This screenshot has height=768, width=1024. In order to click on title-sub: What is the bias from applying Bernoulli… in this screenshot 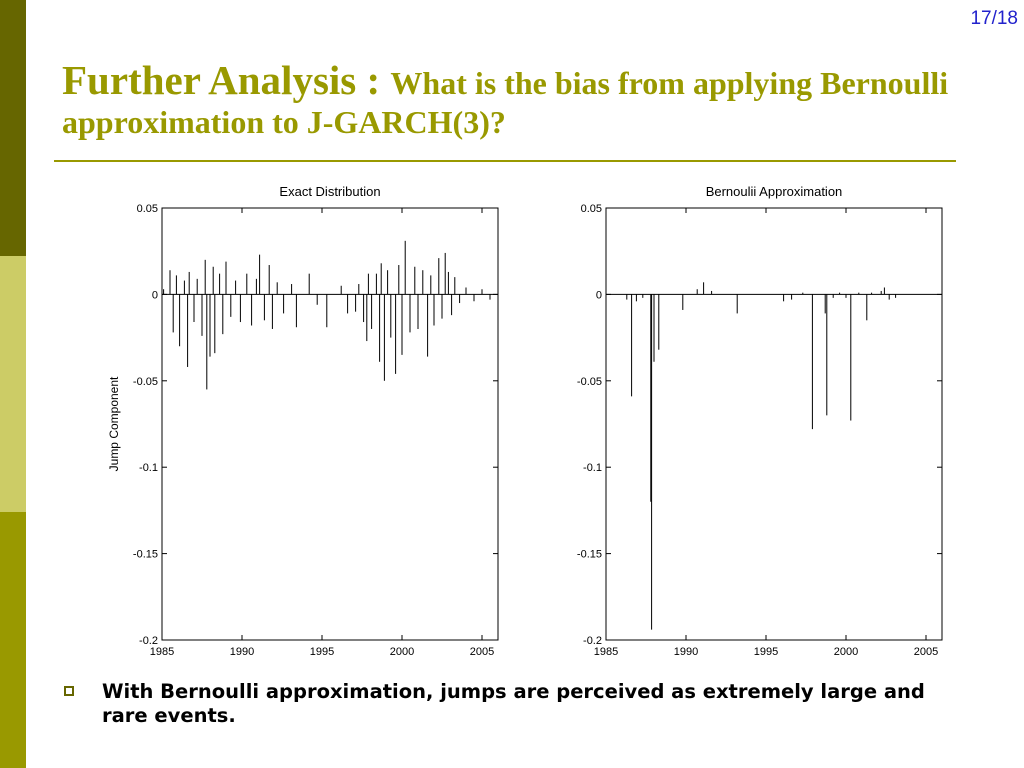, I will do `click(505, 103)`.